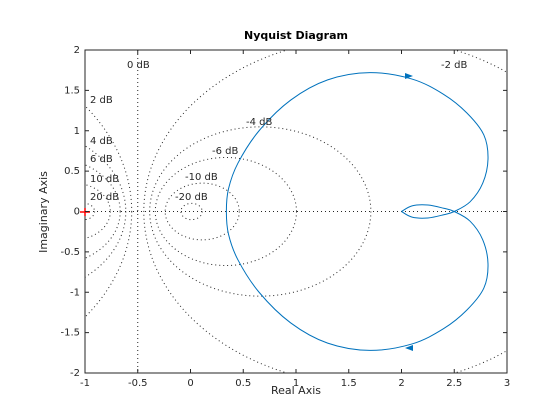 This screenshot has width=560, height=420. Describe the element at coordinates (70, 333) in the screenshot. I see `y-tick-label: -1.5` at that location.